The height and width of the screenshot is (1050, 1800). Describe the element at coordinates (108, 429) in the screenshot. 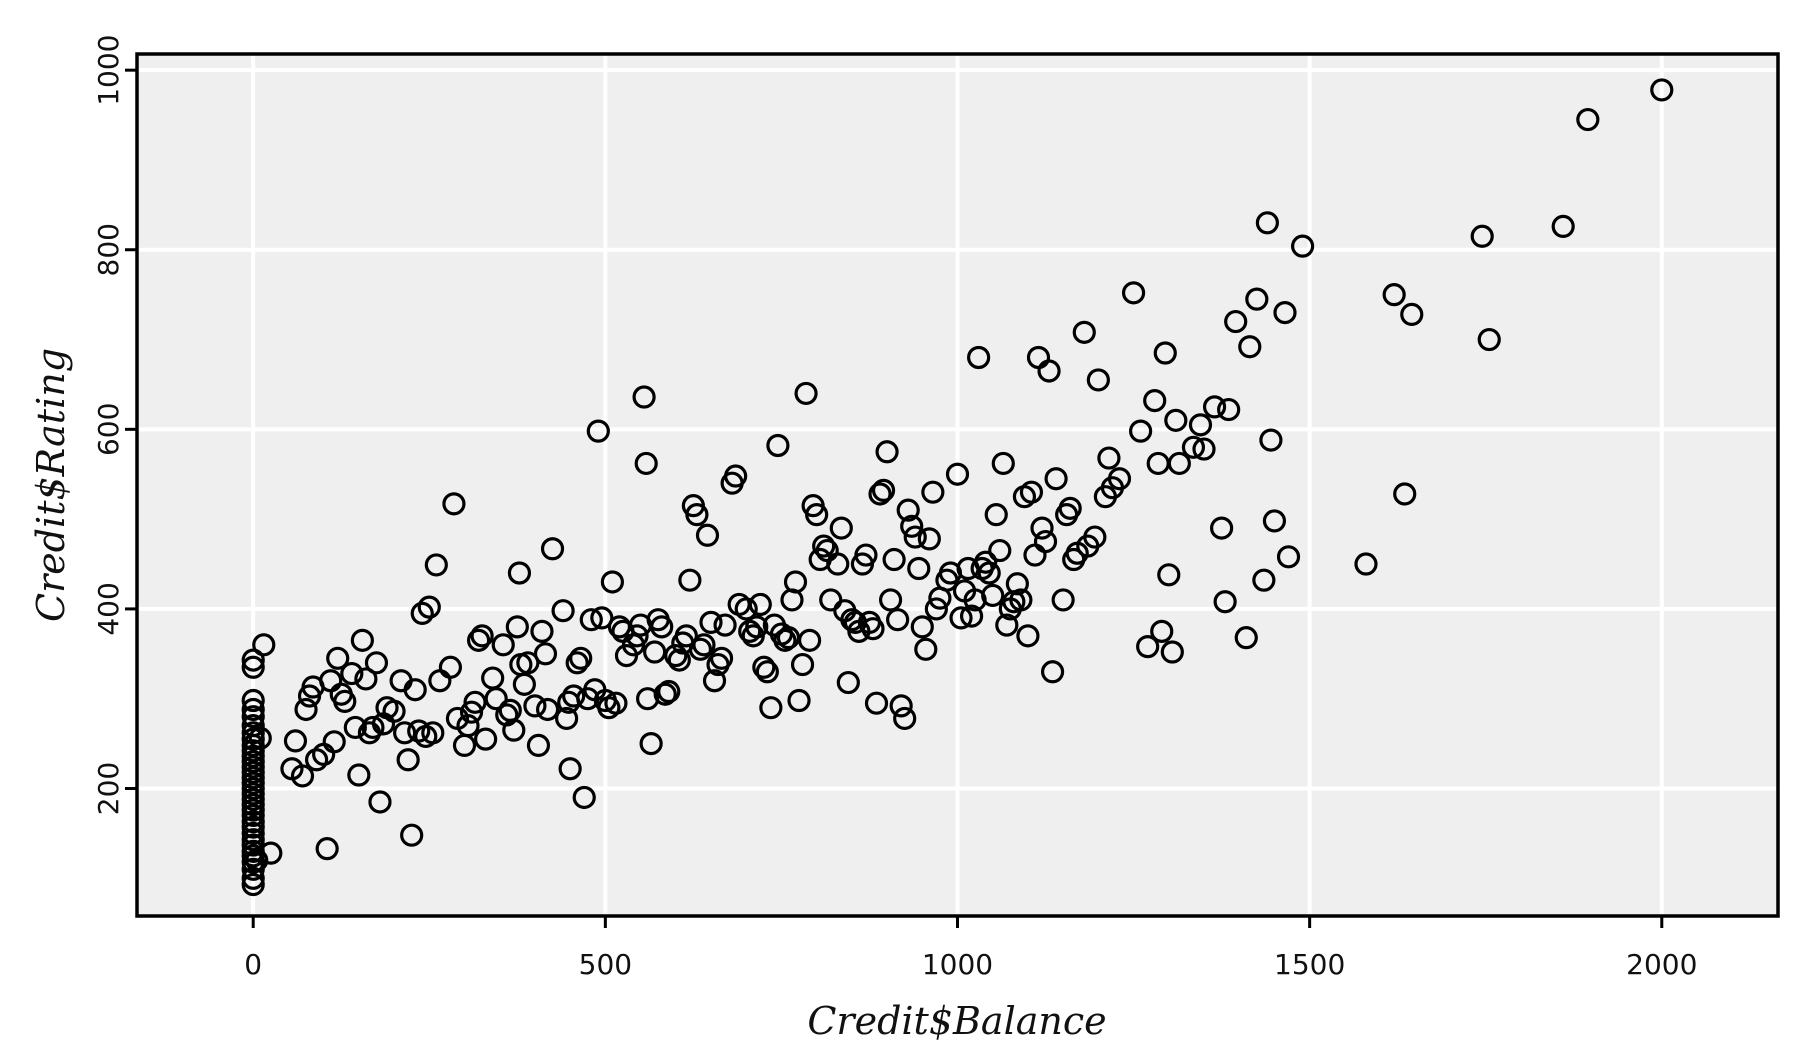

I see `y-tick-label: 600` at that location.